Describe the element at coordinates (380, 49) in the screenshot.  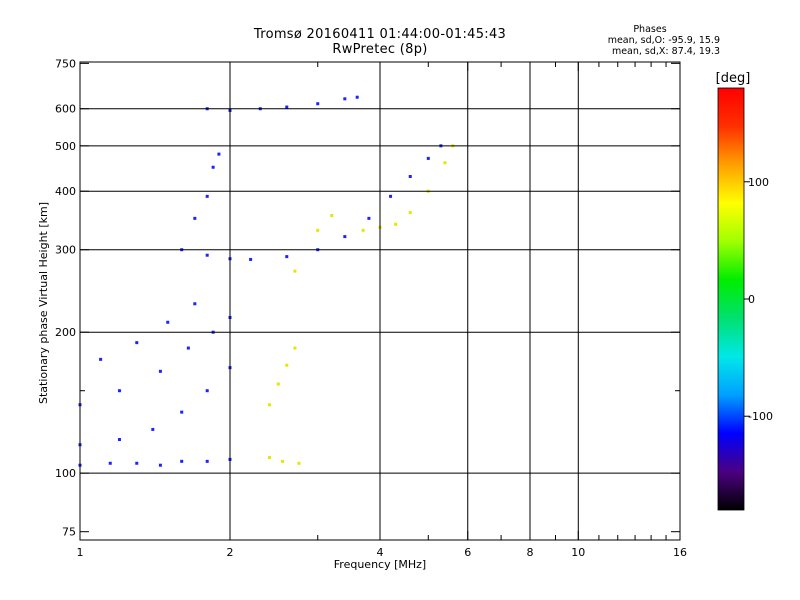
I see `chart-subtitle: RwPretec (8p)` at that location.